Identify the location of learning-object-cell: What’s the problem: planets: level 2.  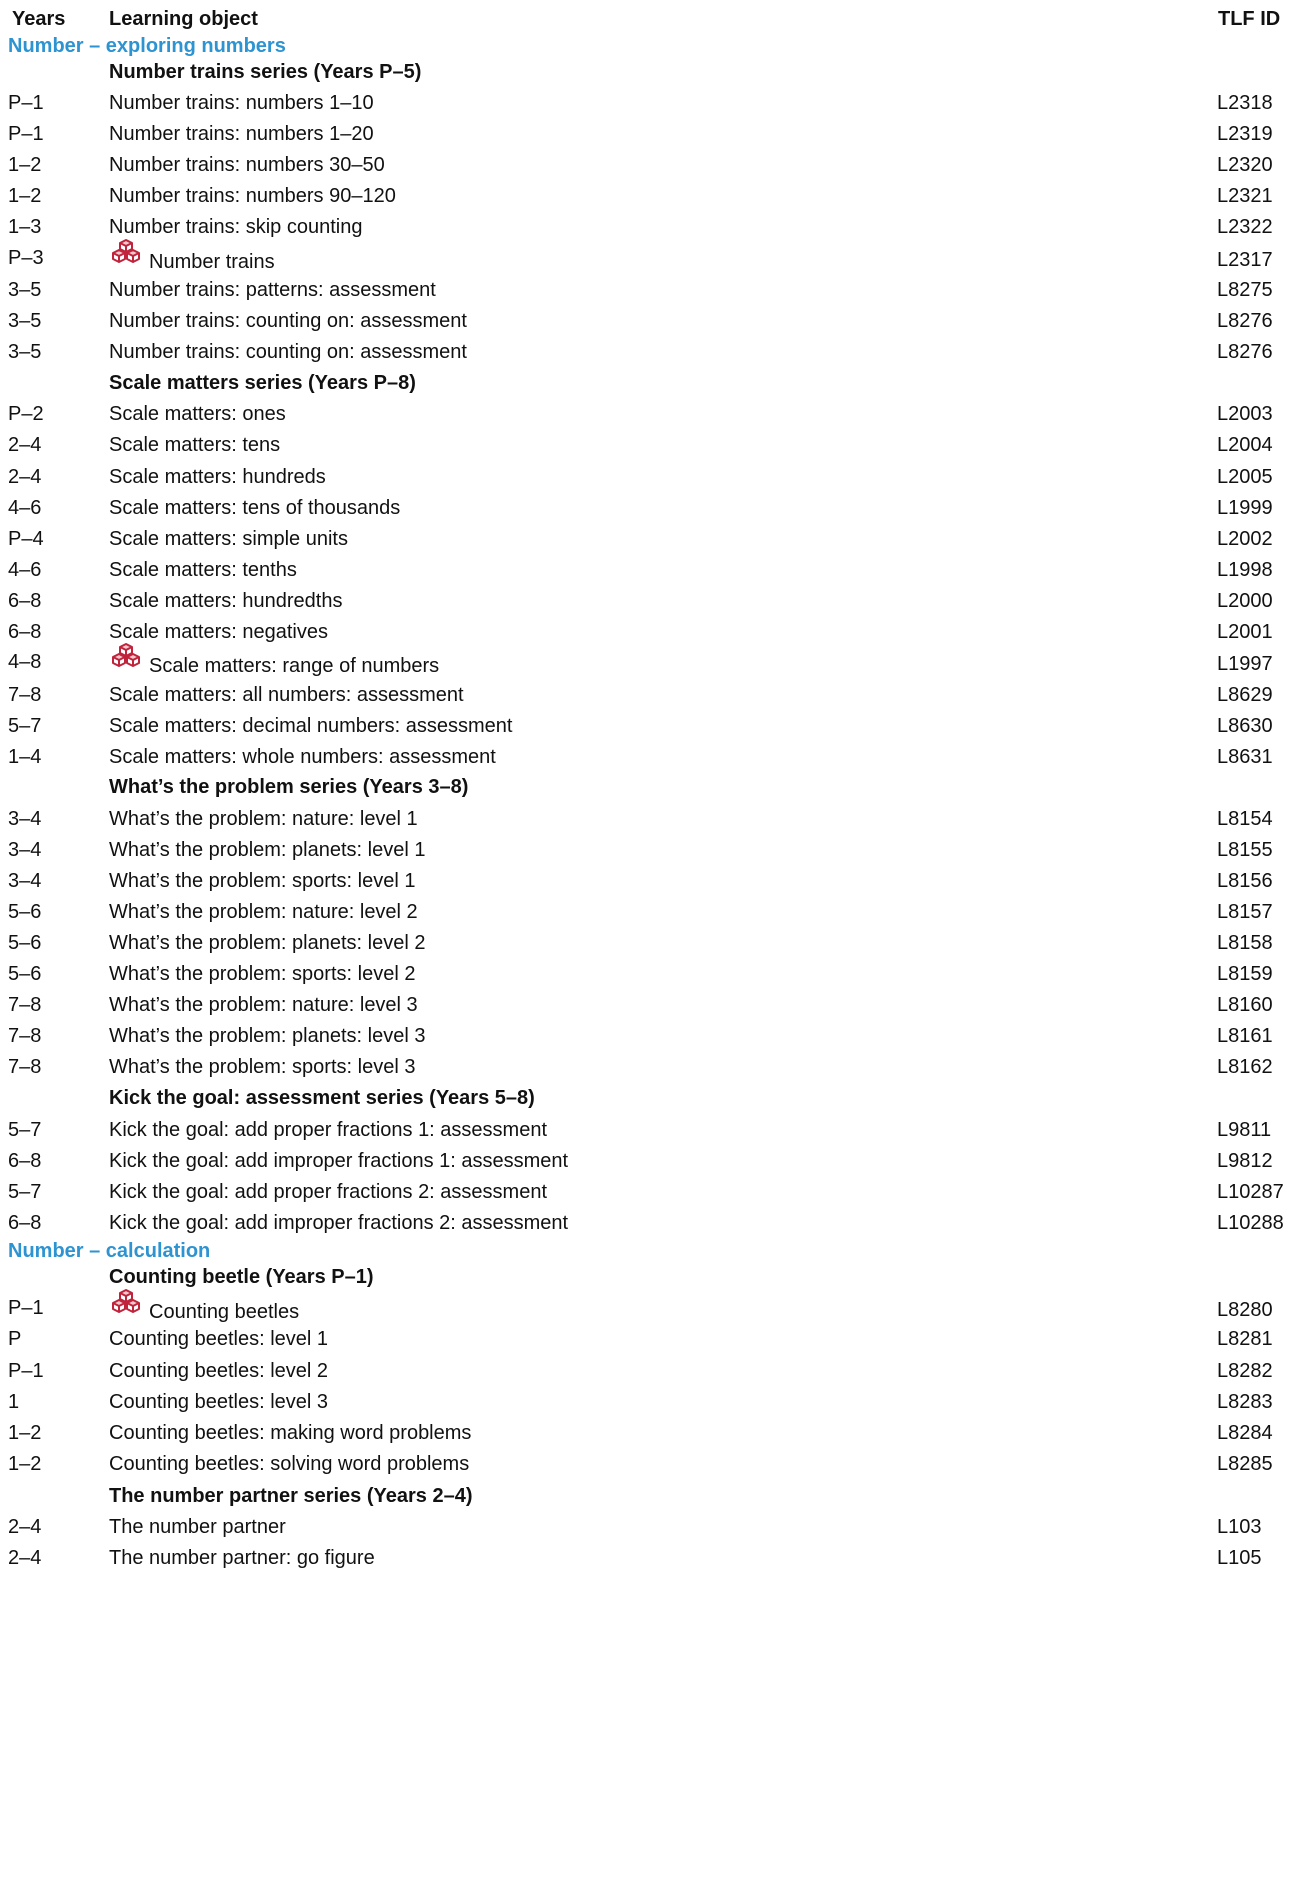
(267, 943).